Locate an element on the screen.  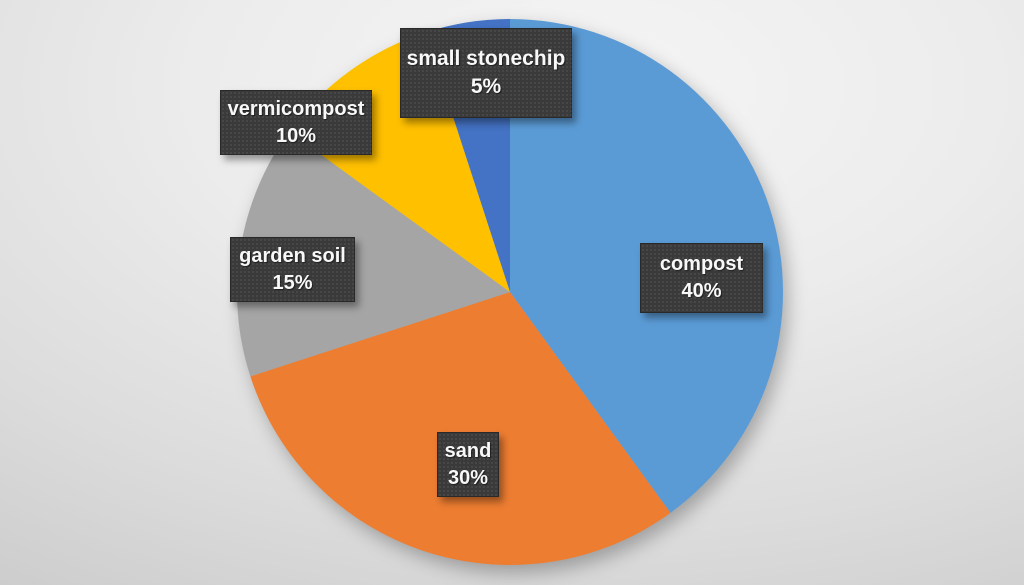
data-label-sand: sand 30% is located at coordinates (468, 464).